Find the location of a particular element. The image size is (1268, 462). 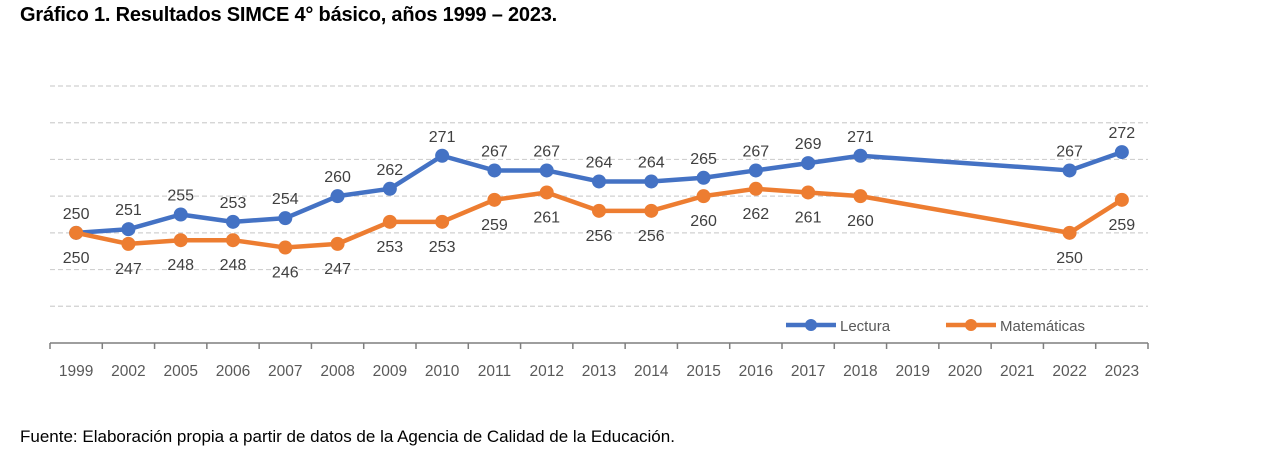

data-label: 246 is located at coordinates (285, 273).